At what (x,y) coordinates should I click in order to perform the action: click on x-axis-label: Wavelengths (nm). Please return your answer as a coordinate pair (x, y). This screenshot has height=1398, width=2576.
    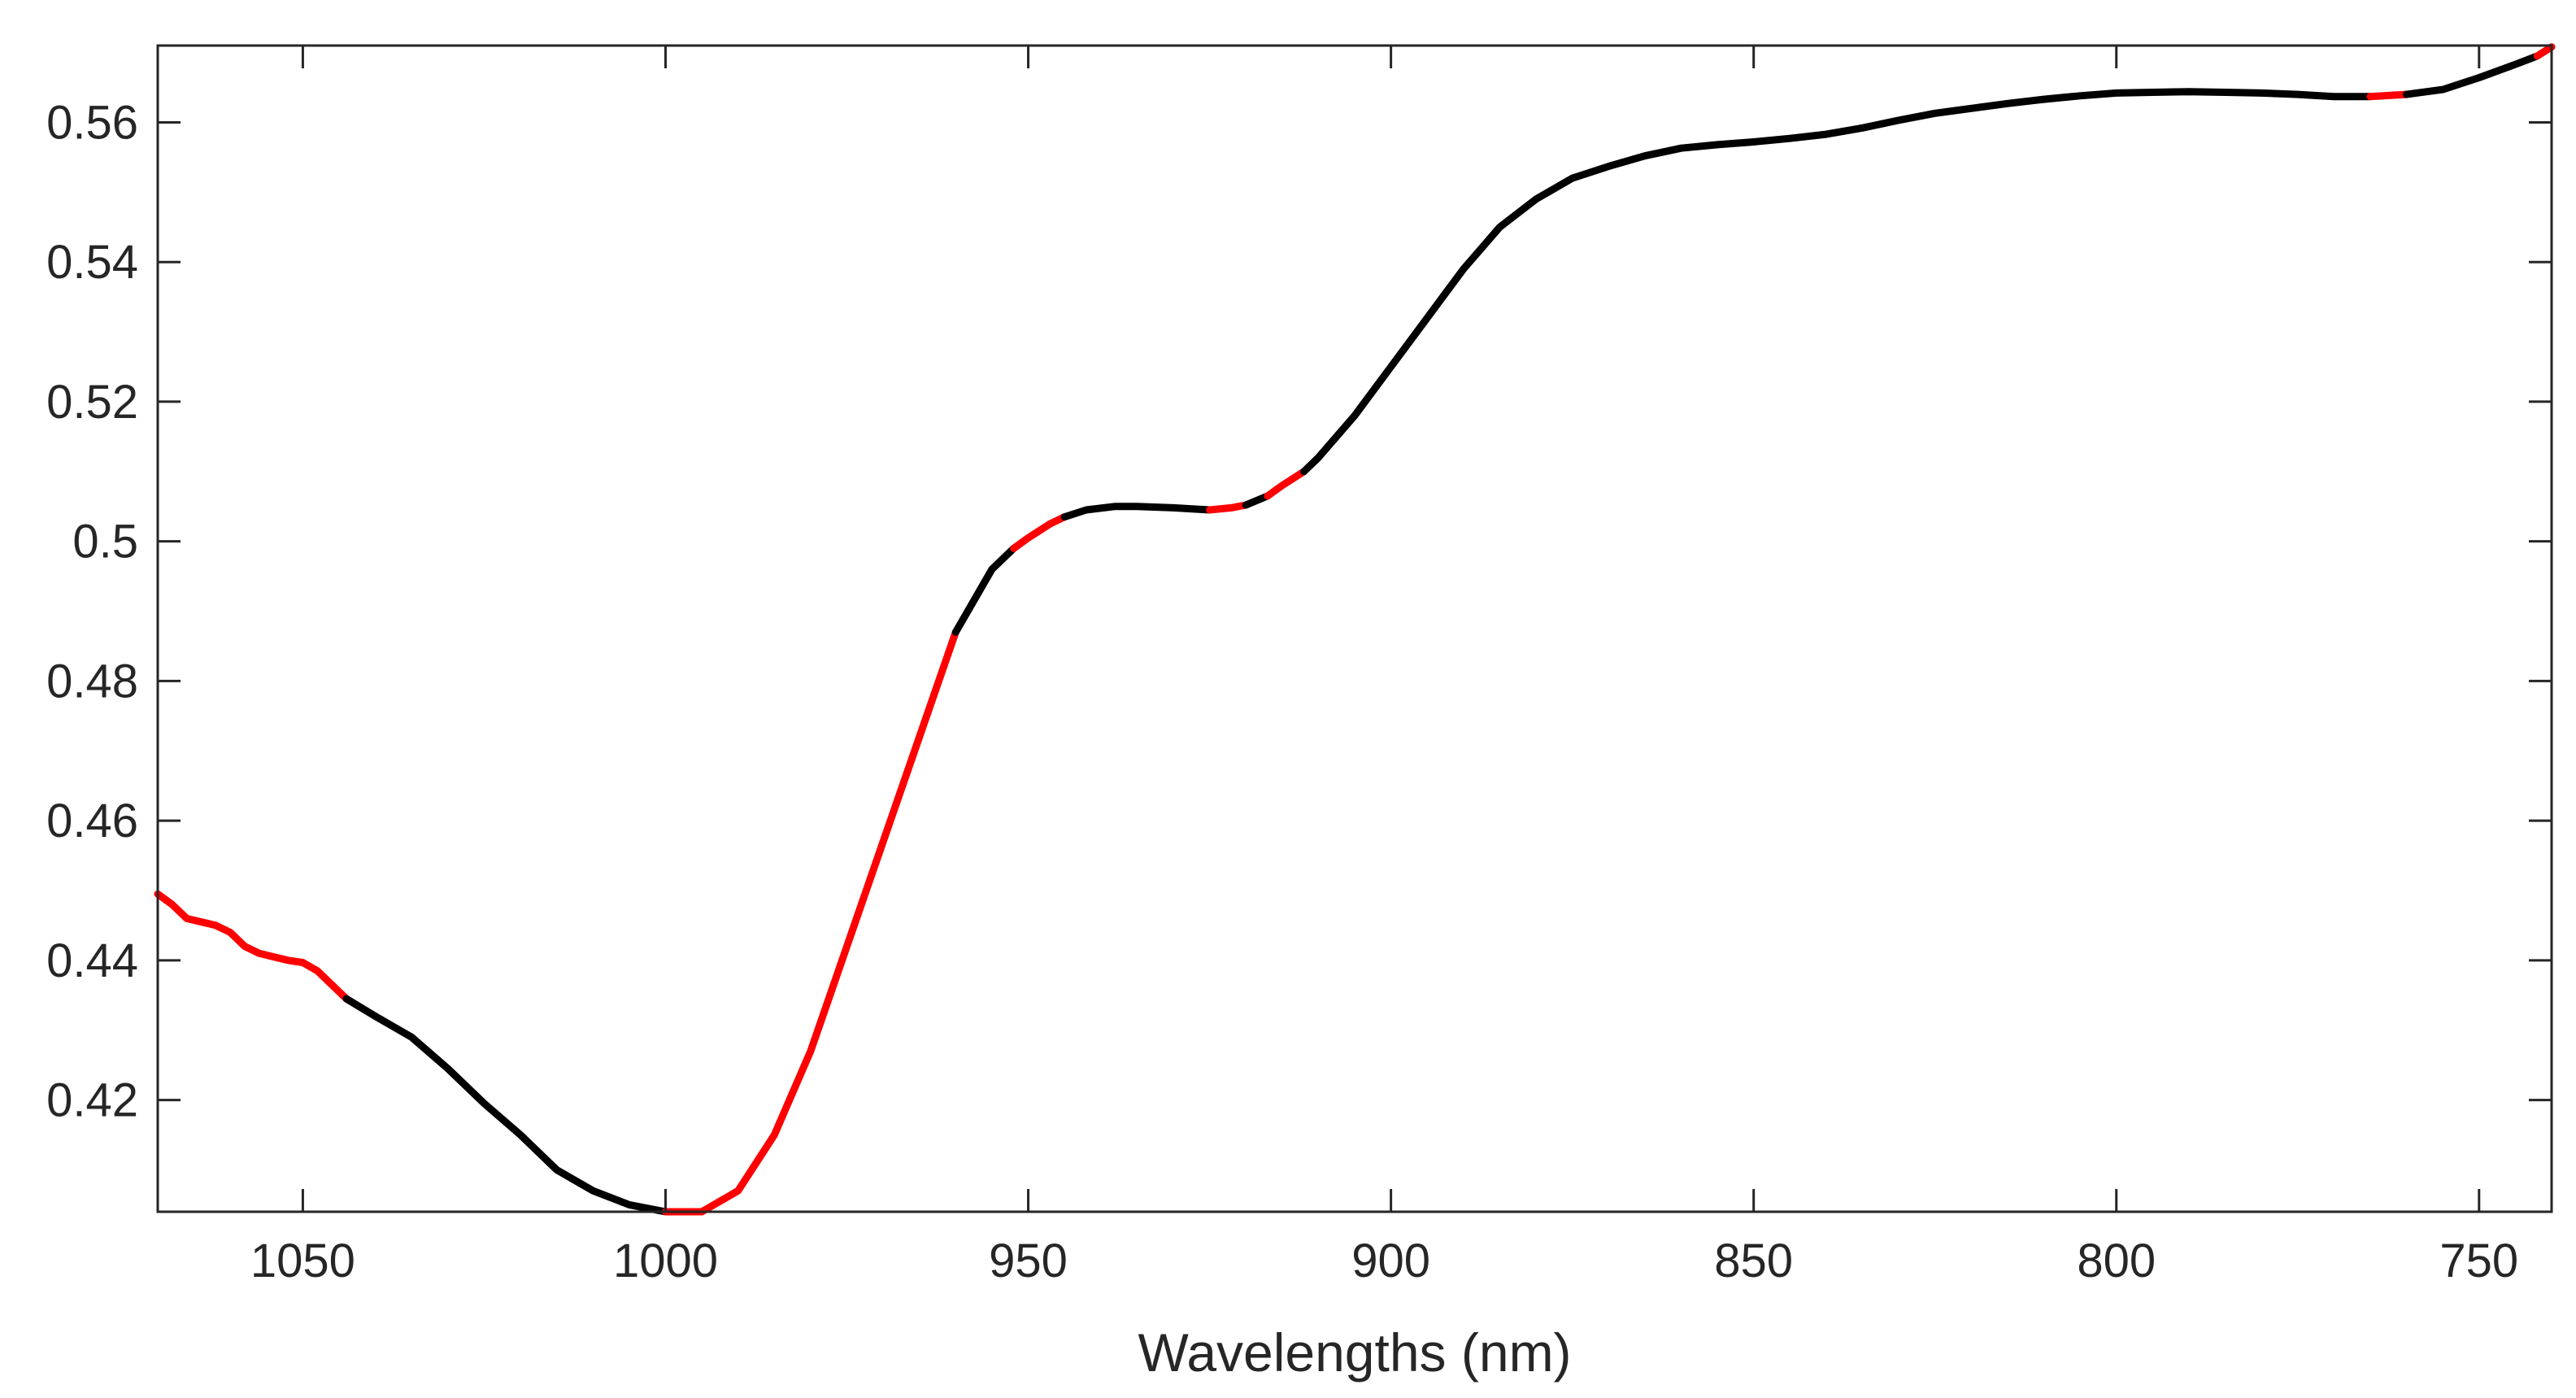
    Looking at the image, I should click on (1354, 1352).